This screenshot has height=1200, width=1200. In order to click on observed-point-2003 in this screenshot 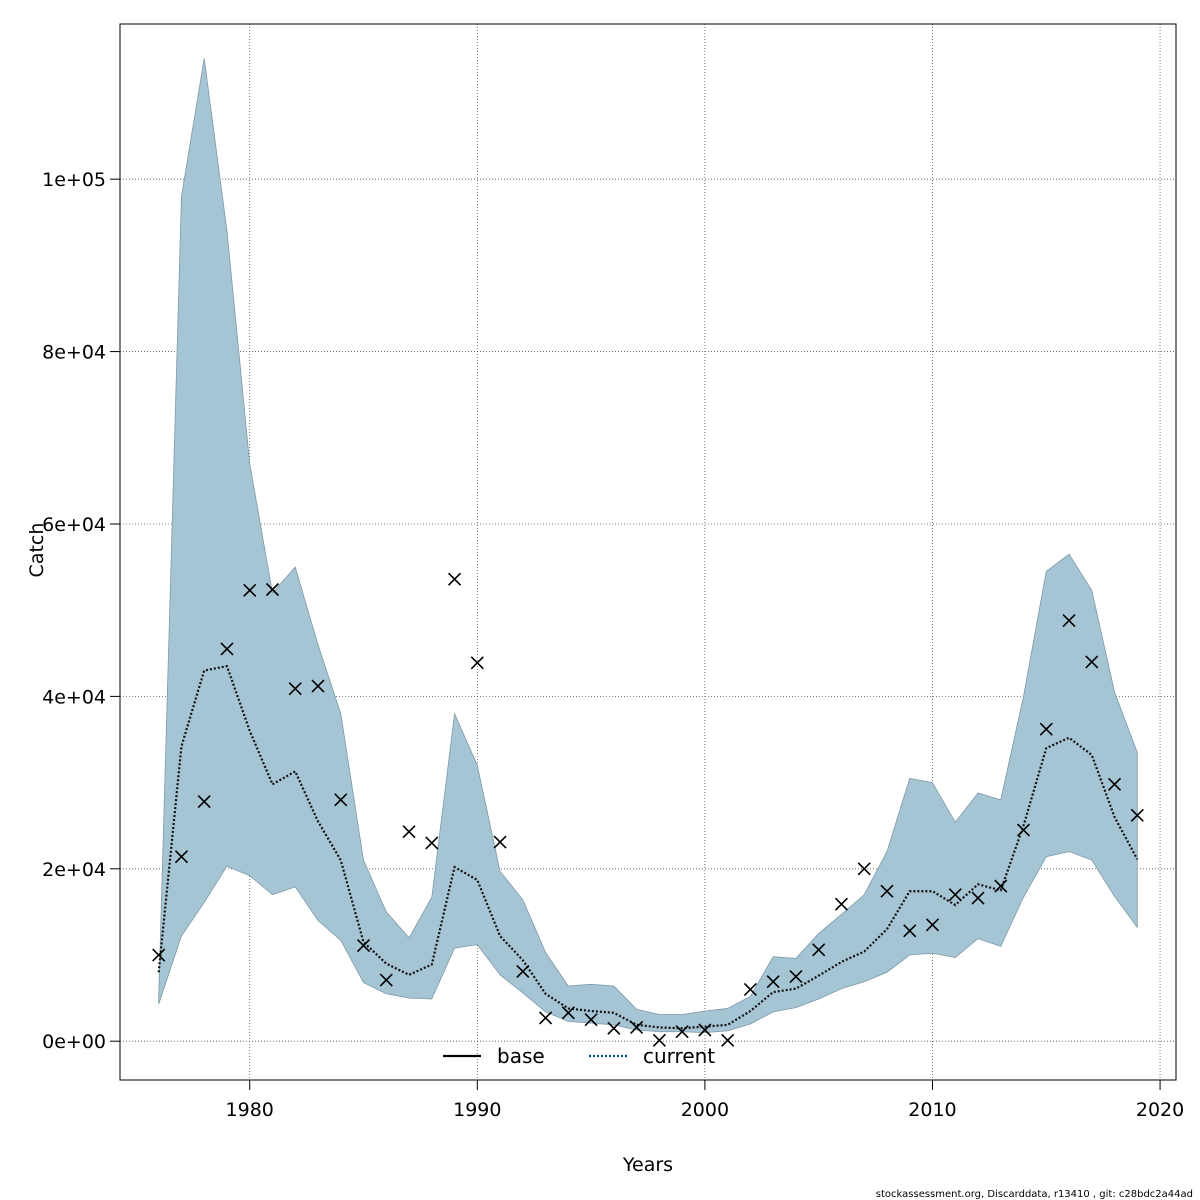, I will do `click(773, 982)`.